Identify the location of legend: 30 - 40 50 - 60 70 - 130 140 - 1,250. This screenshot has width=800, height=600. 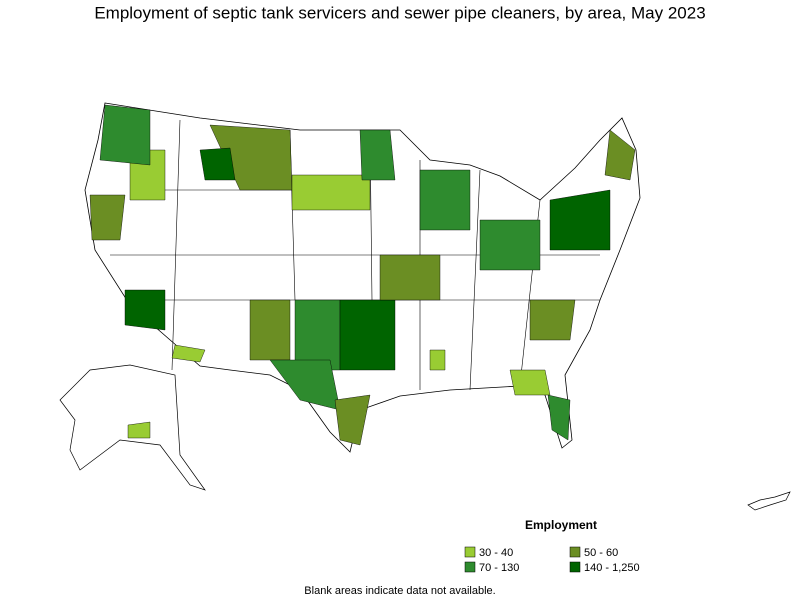
(552, 560).